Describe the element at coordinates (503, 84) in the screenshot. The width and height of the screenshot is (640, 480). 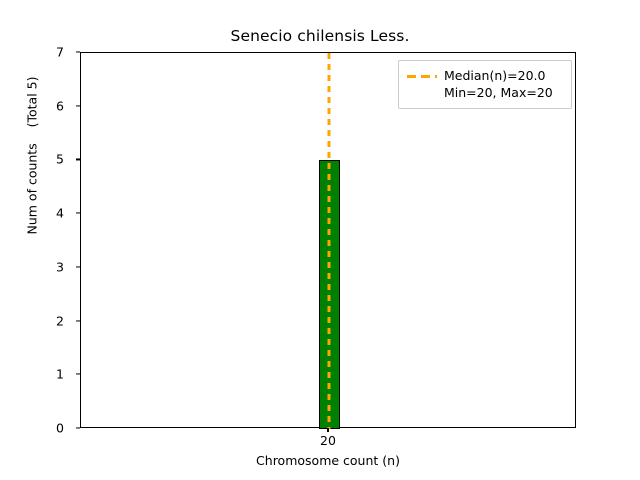
I see `legend-label: Median(n)=20.0 Min=20, Max=20` at that location.